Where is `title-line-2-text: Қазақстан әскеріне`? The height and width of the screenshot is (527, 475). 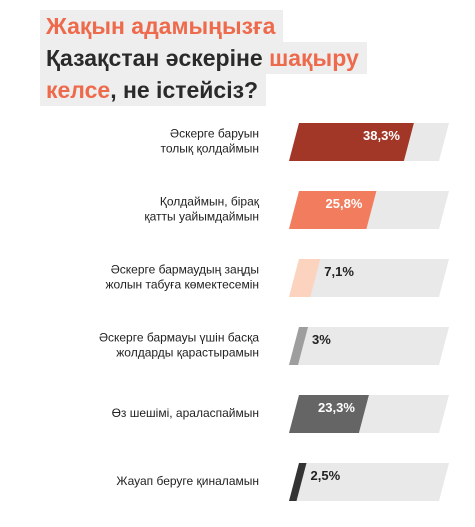
title-line-2-text: Қазақстан әскеріне is located at coordinates (158, 58).